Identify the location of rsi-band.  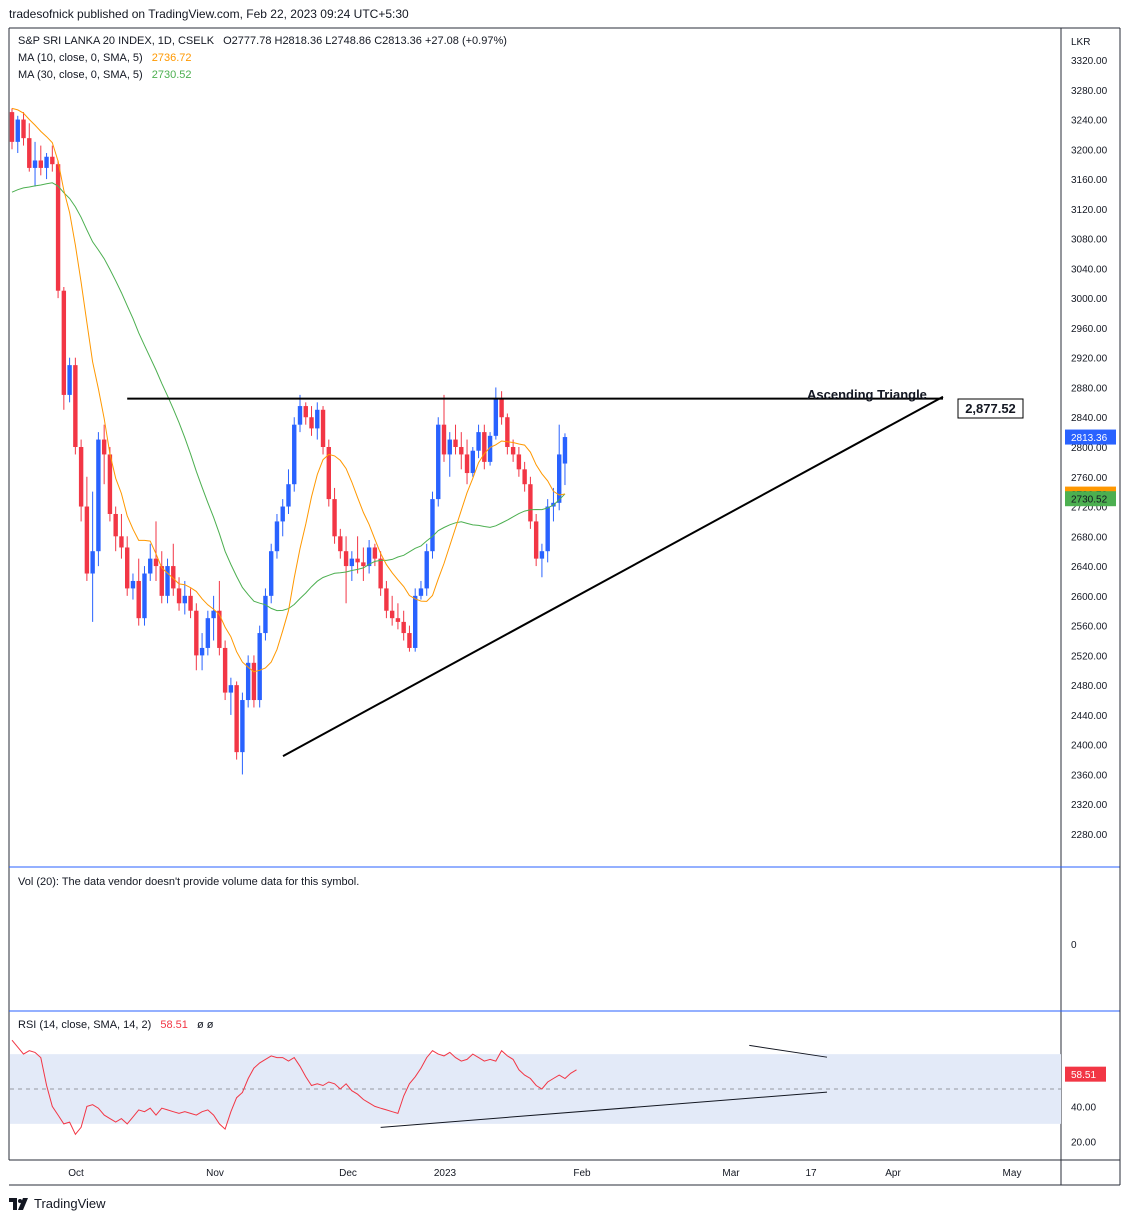
(535, 1089).